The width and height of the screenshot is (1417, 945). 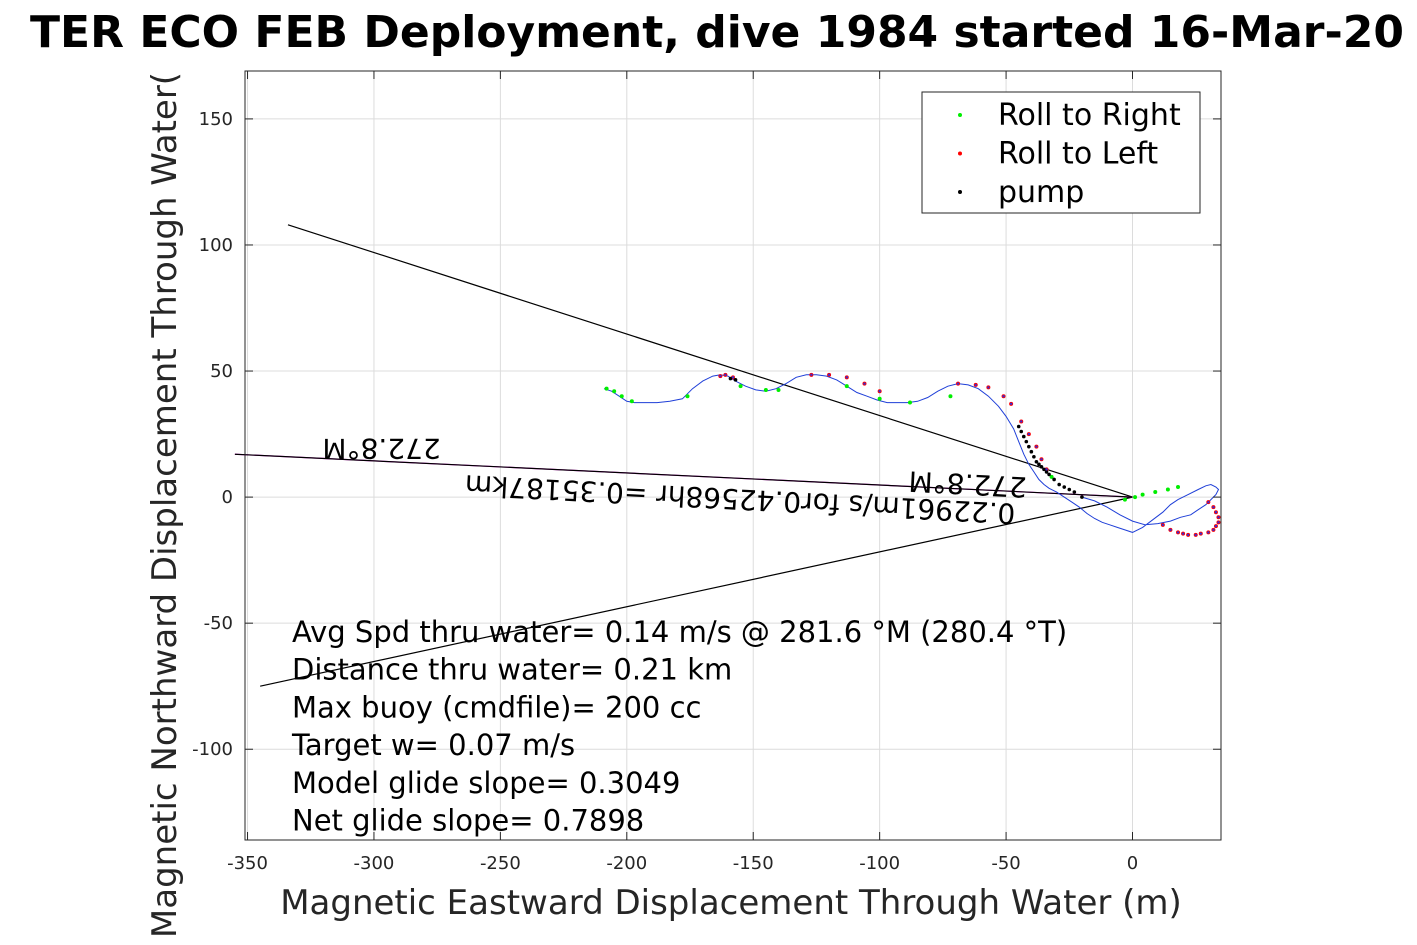 I want to click on x-tick-label: -150, so click(x=753, y=863).